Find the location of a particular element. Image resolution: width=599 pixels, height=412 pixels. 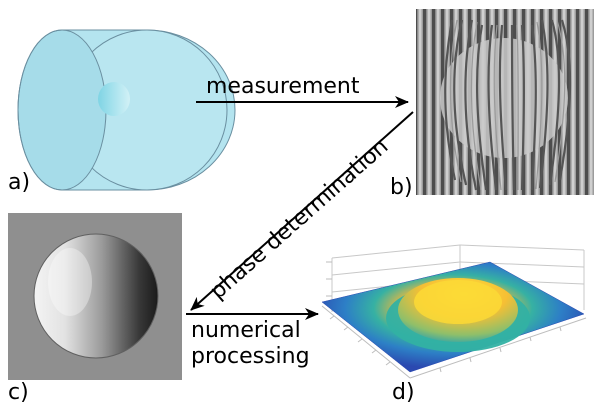

panel-b-interferogram is located at coordinates (505, 102).